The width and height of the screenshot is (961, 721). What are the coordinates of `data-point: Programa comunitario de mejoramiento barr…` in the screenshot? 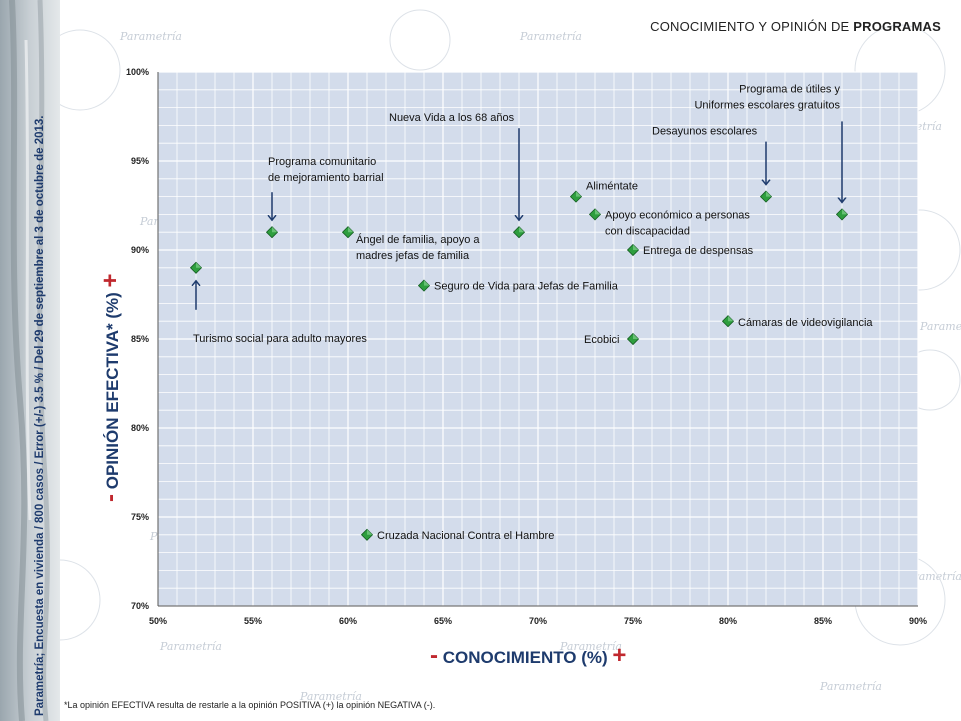 It's located at (324, 197).